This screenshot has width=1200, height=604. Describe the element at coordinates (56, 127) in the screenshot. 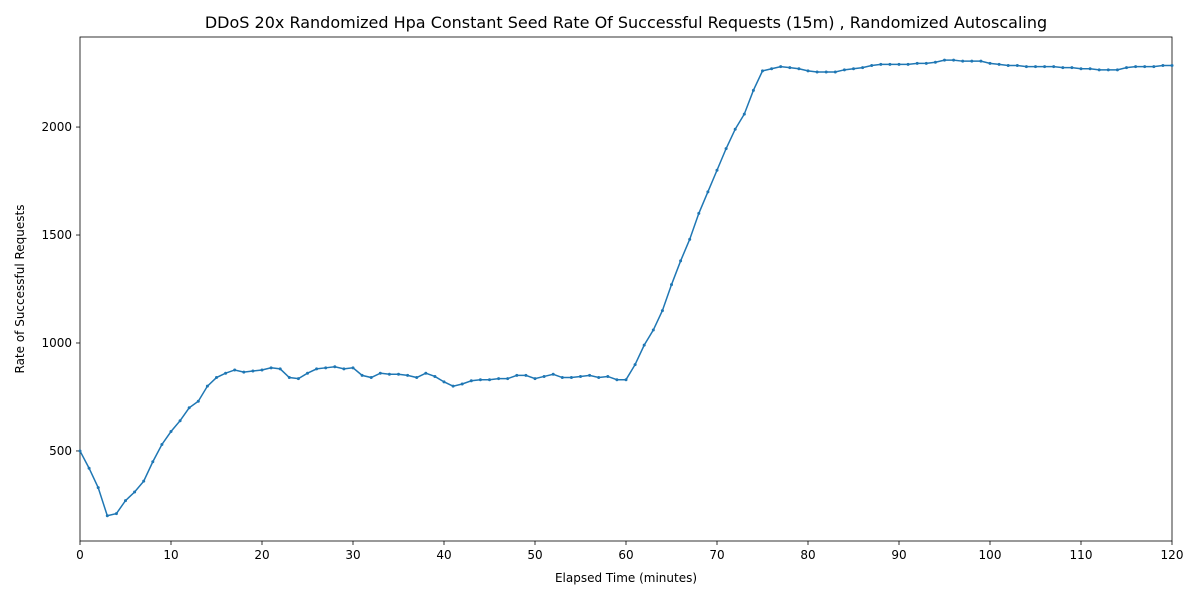

I see `y-tick-label: 2000` at that location.